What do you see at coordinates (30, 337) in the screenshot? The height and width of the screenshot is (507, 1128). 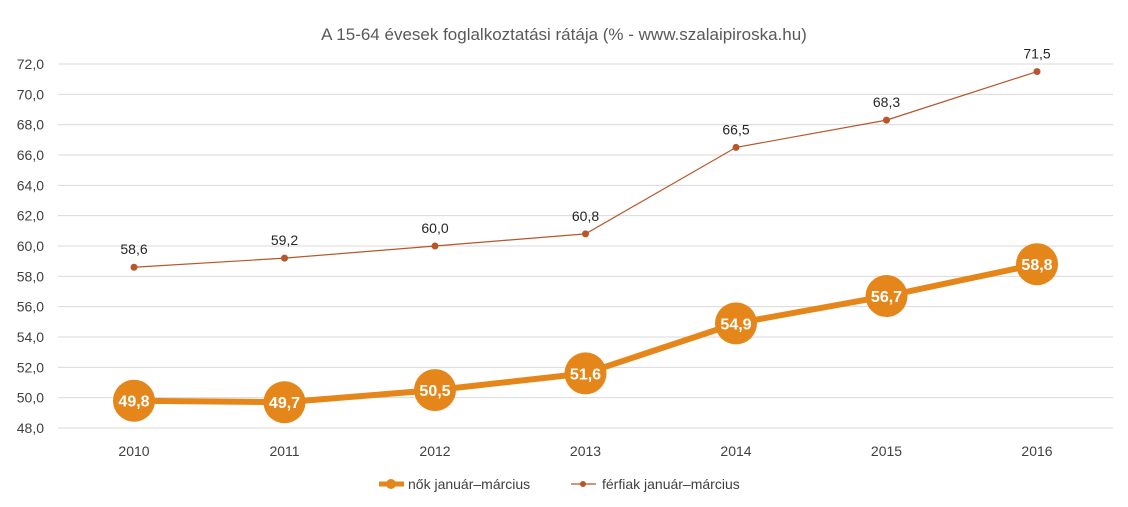 I see `y-tick-label: 54,0` at bounding box center [30, 337].